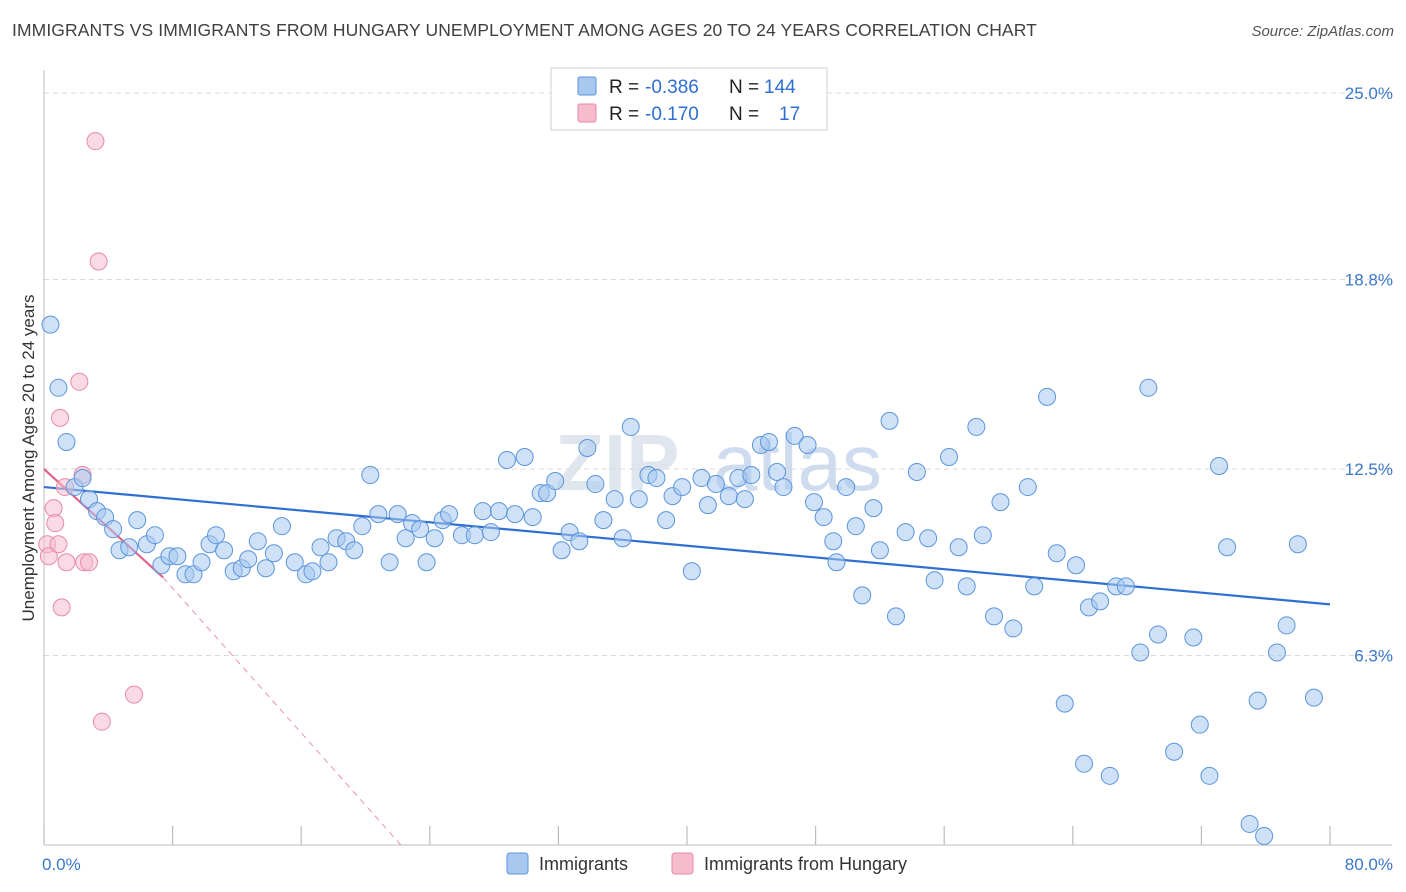 This screenshot has height=892, width=1406. Describe the element at coordinates (583, 864) in the screenshot. I see `bottom-legend-immigrants: Immigrants` at that location.